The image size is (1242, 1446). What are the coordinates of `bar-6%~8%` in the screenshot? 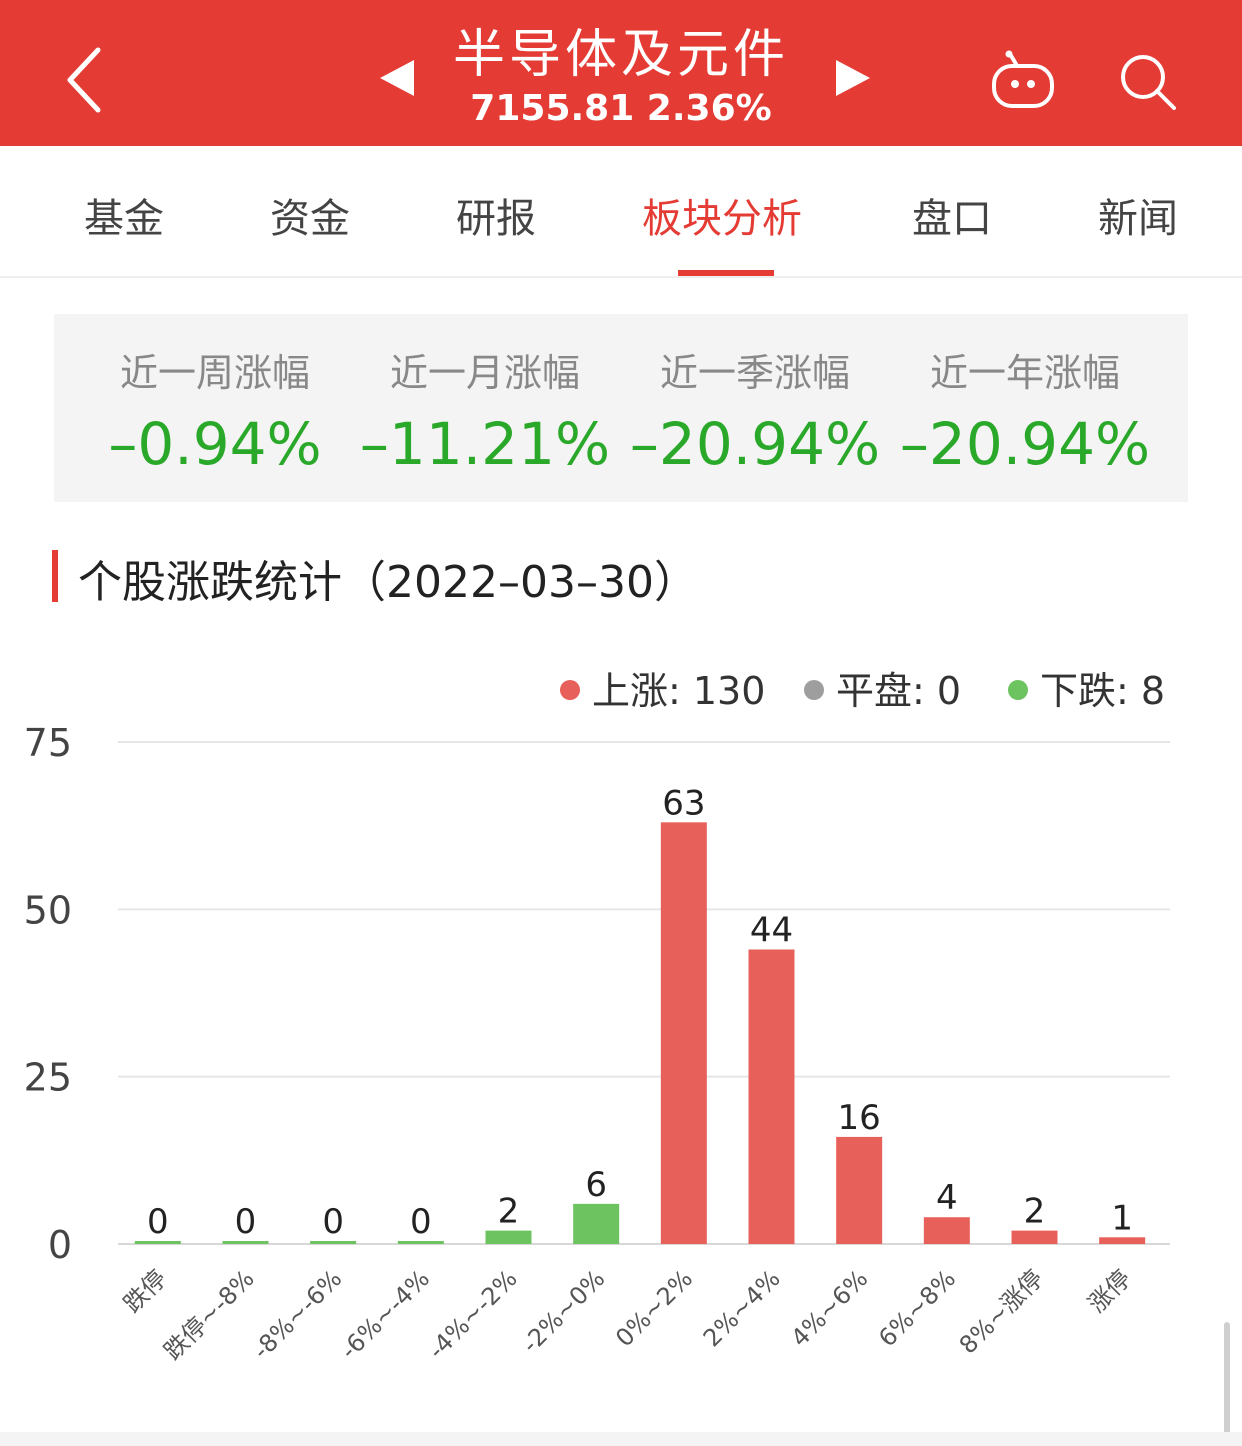 It's located at (946, 1230).